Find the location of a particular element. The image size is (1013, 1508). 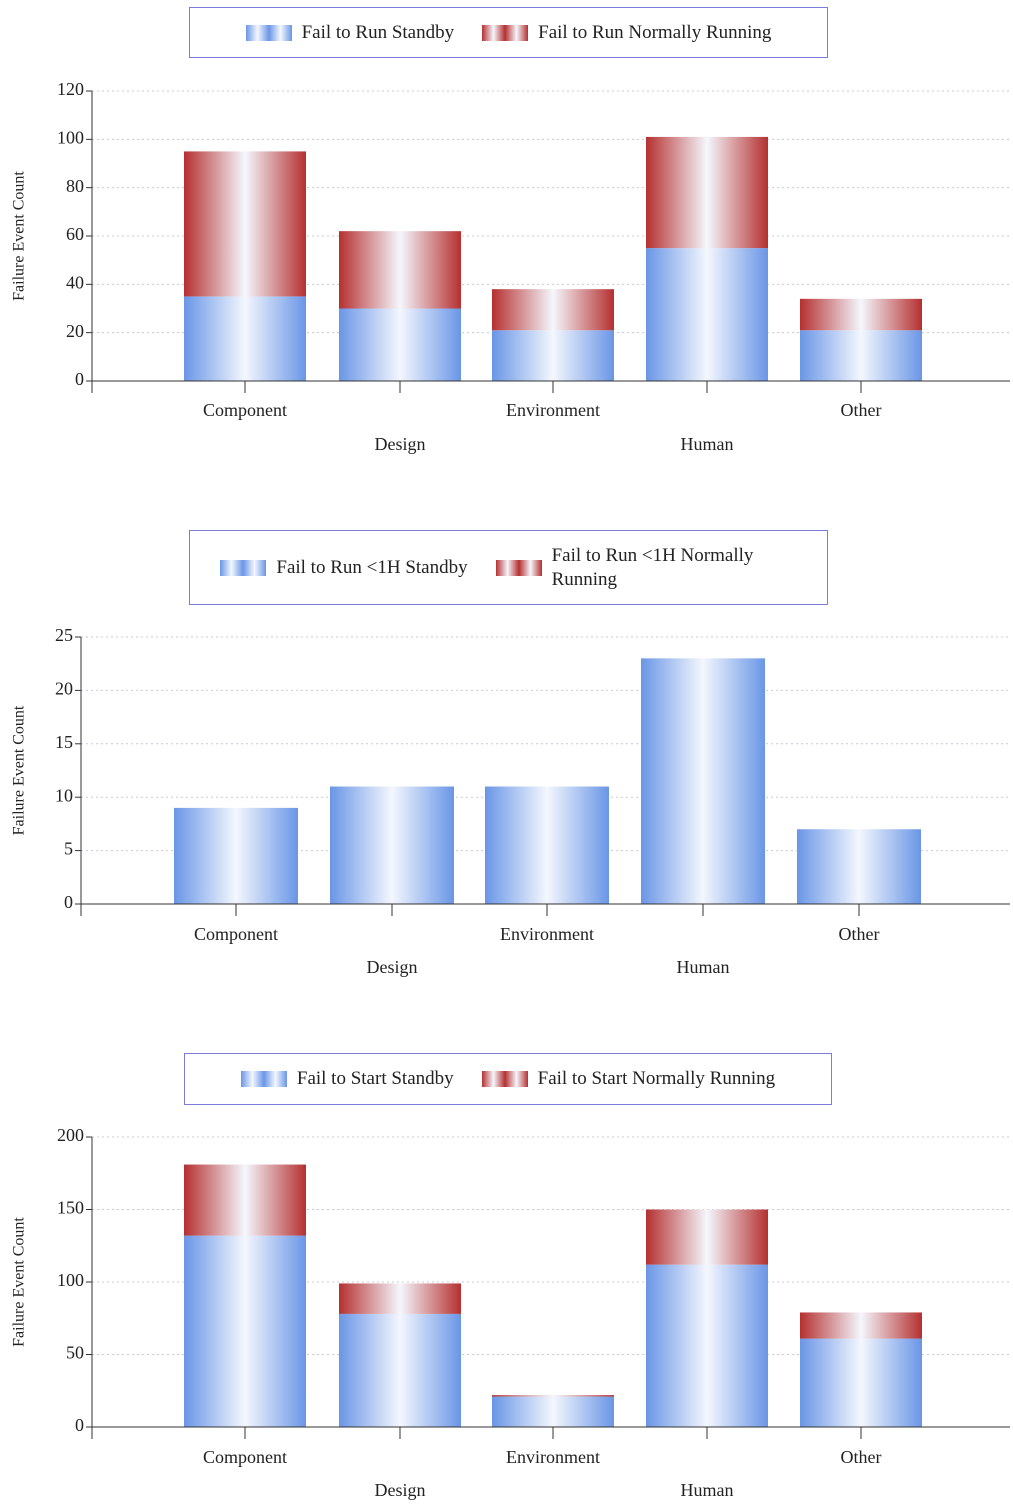

legend-label: Fail to Run <1H Normally Running is located at coordinates (652, 567).